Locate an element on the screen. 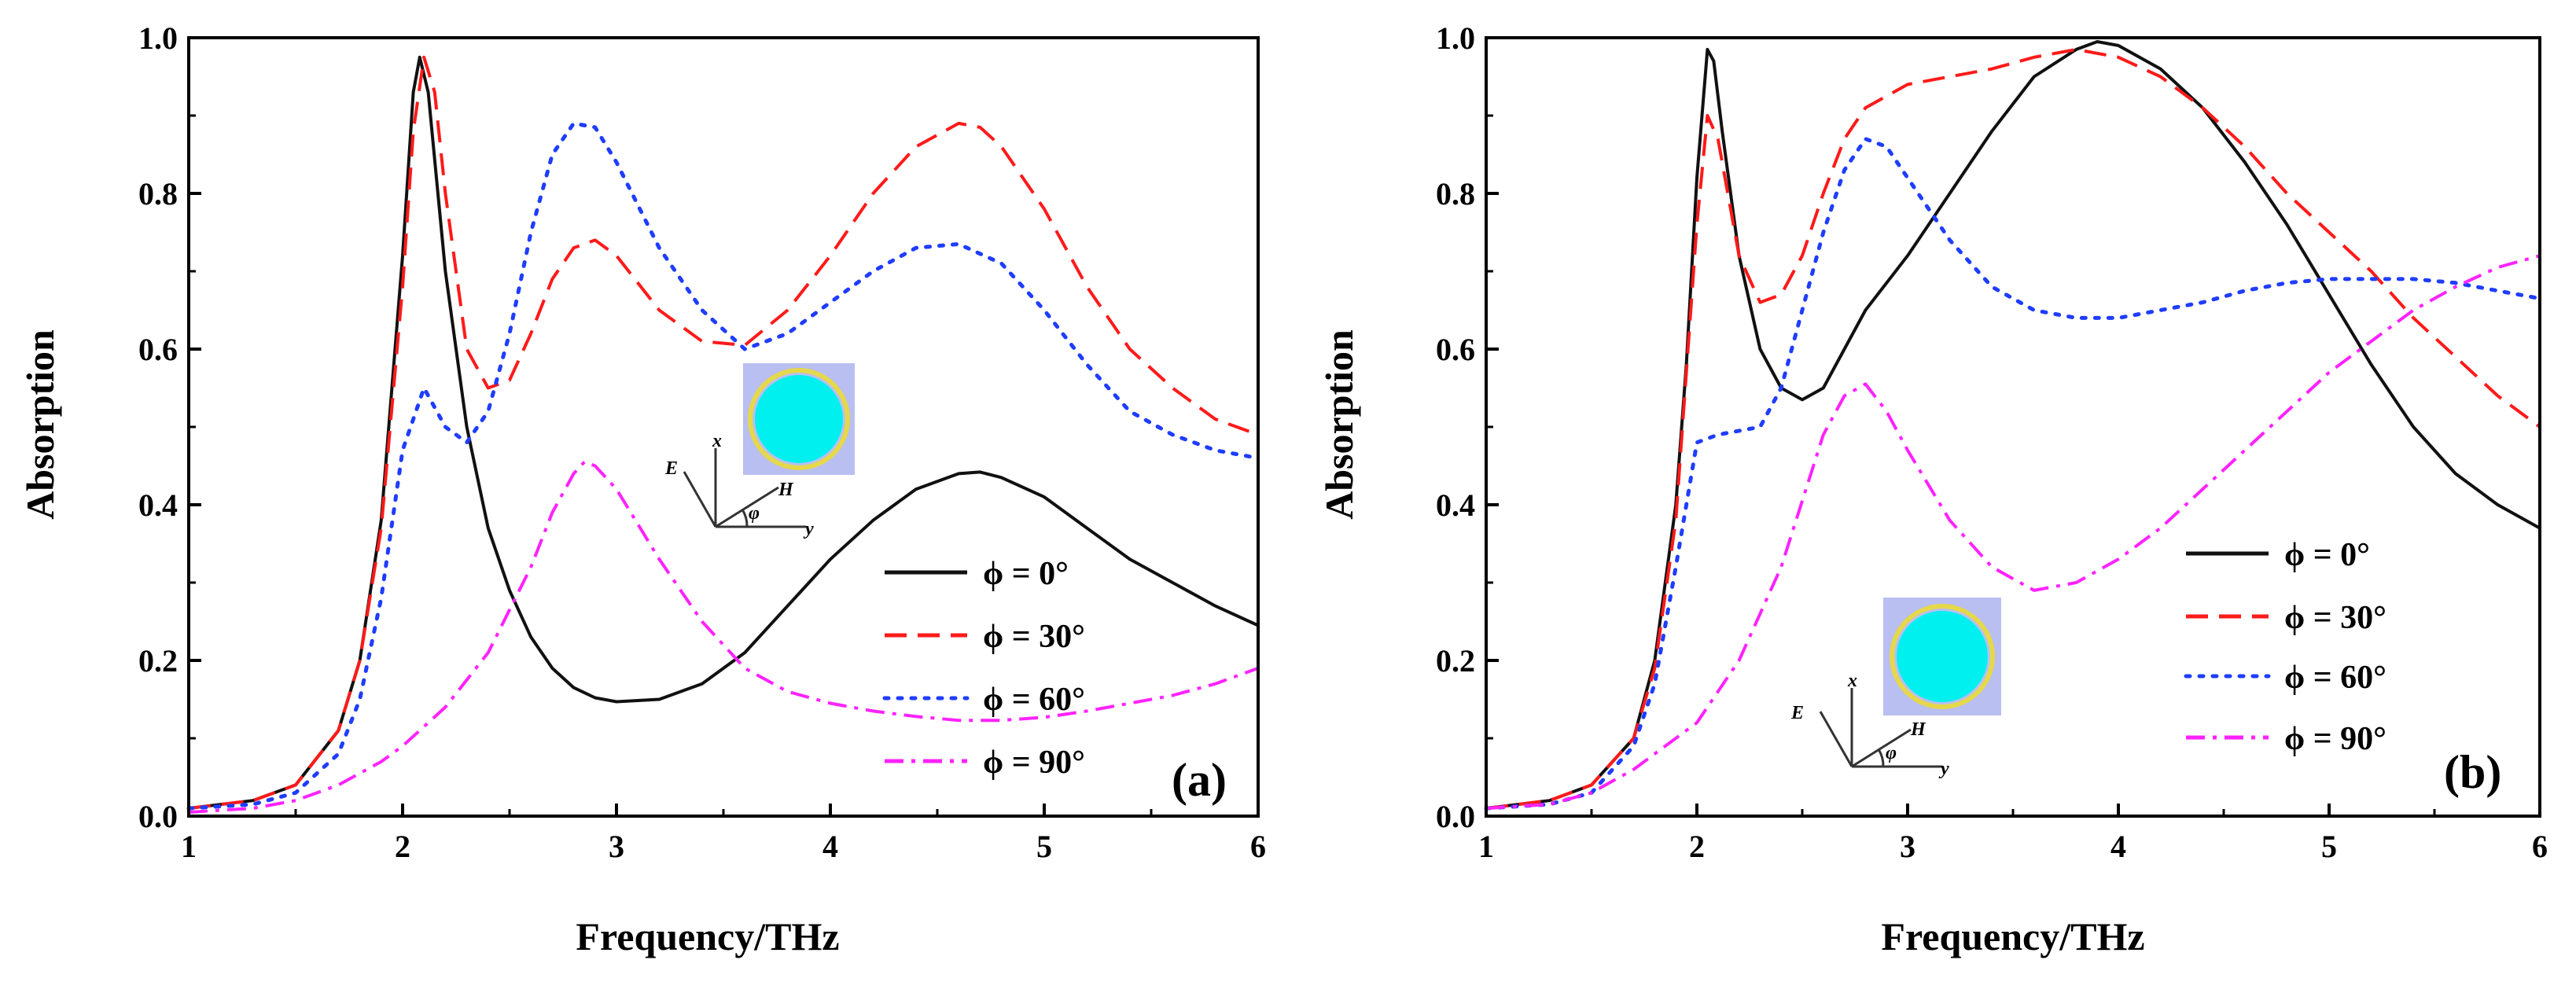  panel-b-label: (b) is located at coordinates (2473, 772).